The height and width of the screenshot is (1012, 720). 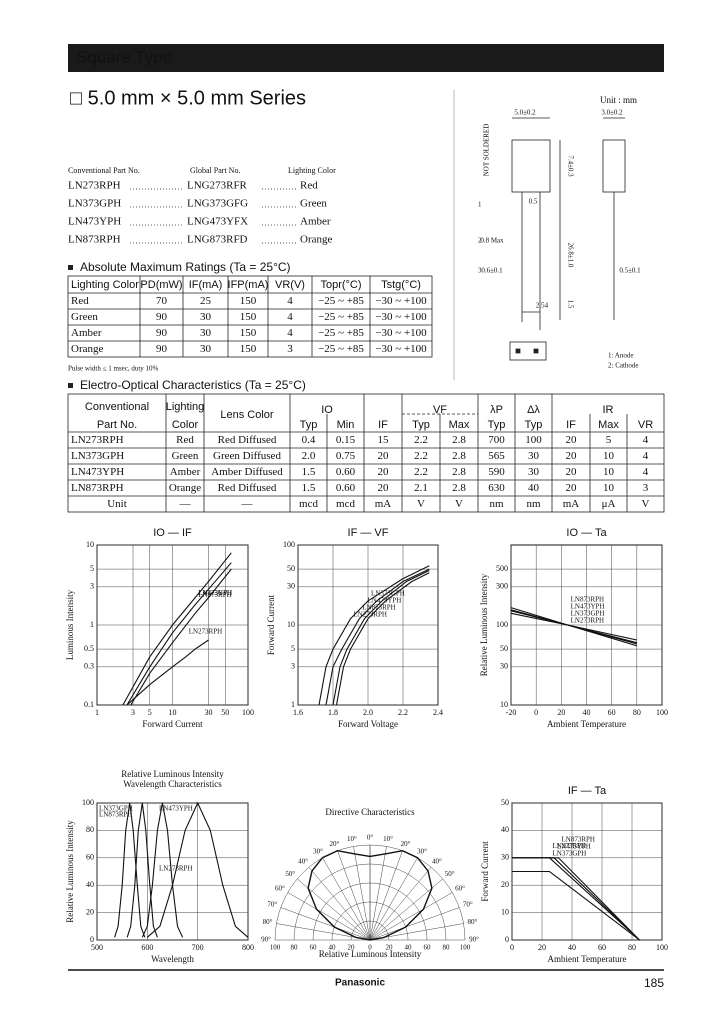 I want to click on angle-label: 40°, so click(x=303, y=861).